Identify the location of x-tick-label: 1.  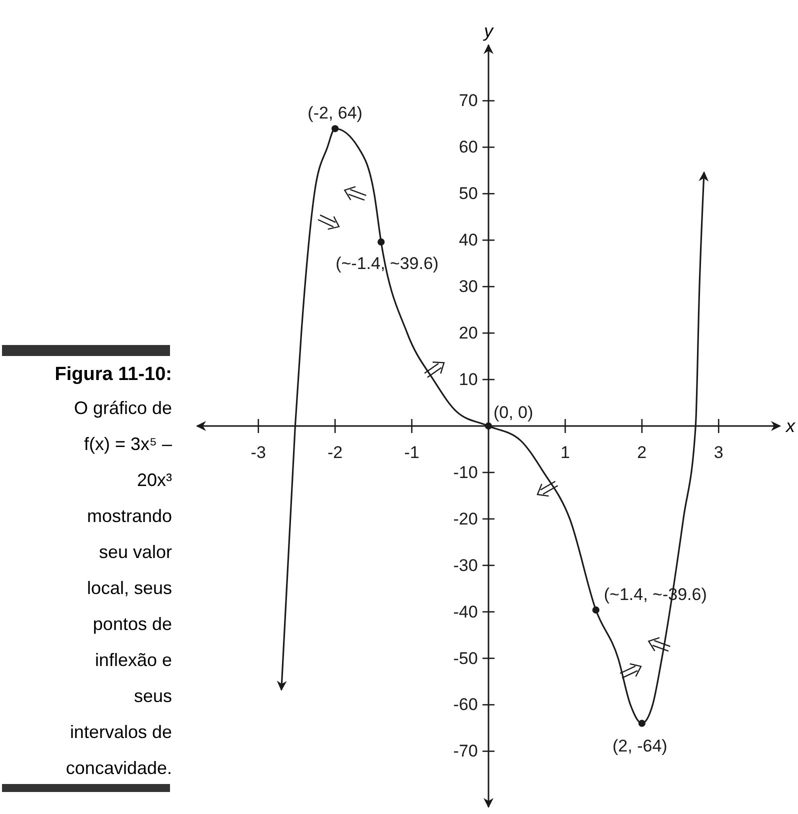
(565, 452).